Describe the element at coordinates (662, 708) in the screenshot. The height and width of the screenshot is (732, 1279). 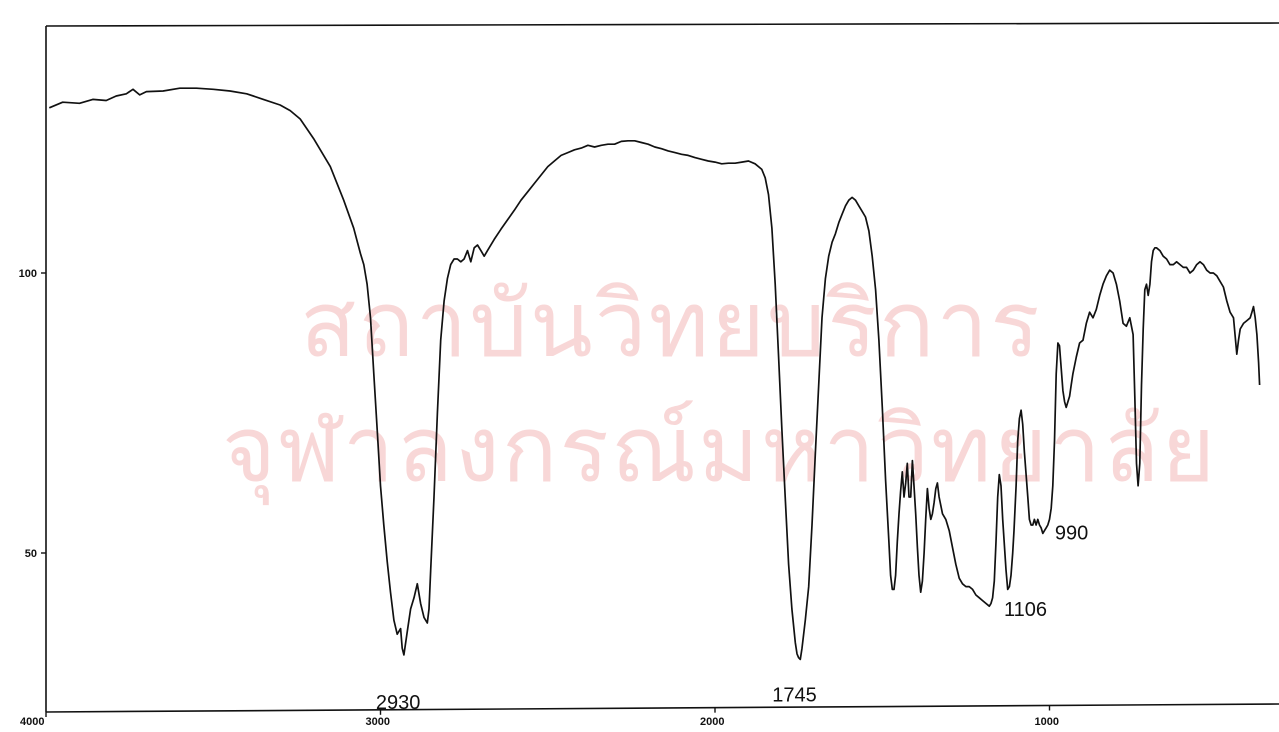
I see `plot-frame-bottom` at that location.